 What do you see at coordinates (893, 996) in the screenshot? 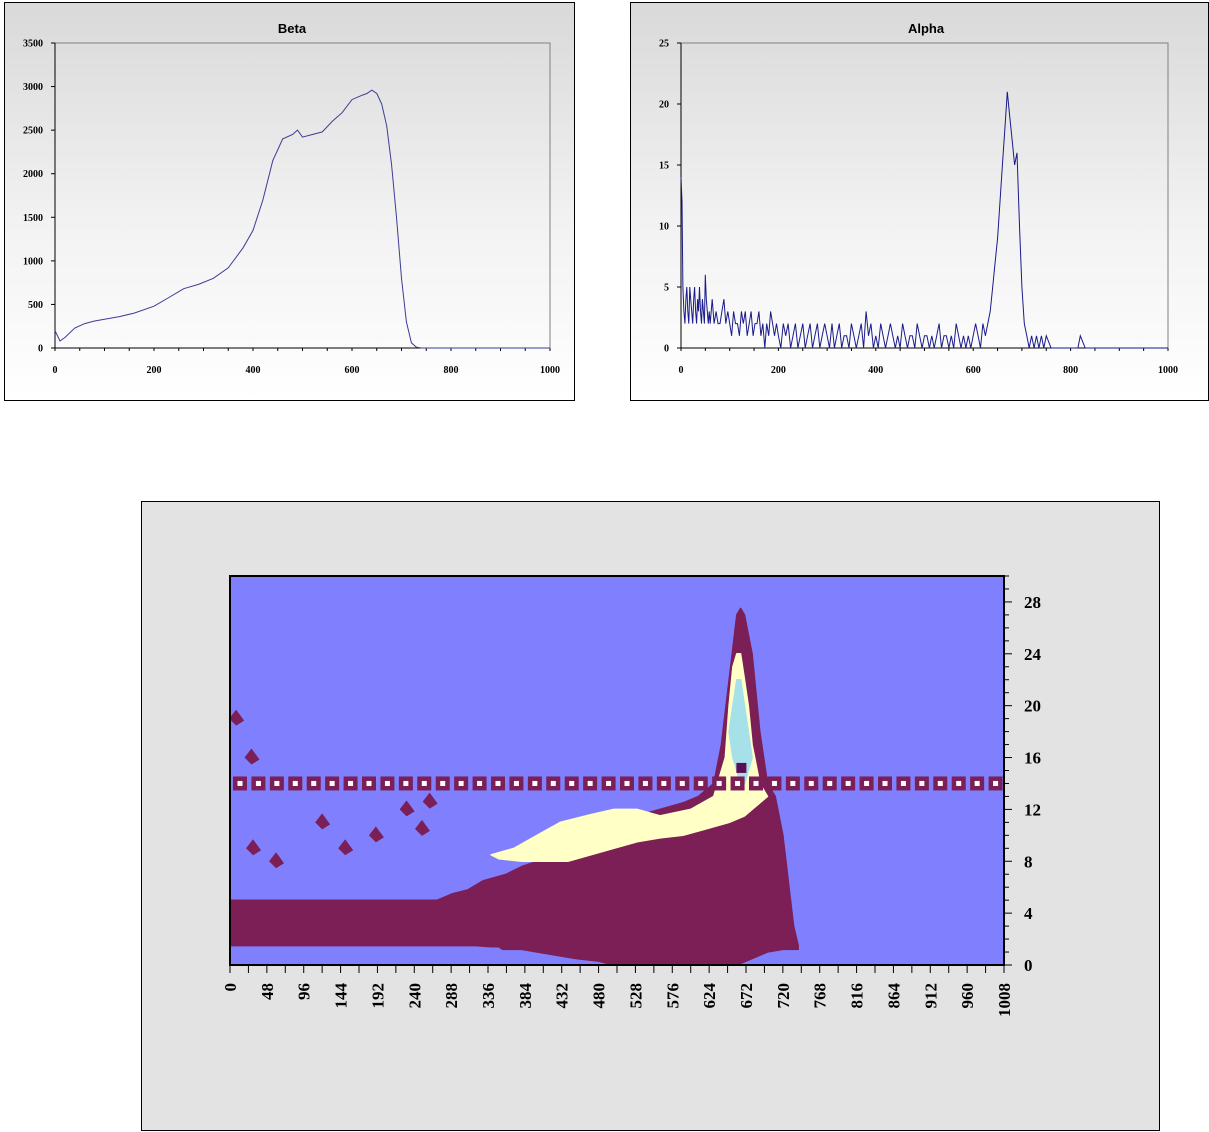
I see `x-tick-label: 864` at bounding box center [893, 996].